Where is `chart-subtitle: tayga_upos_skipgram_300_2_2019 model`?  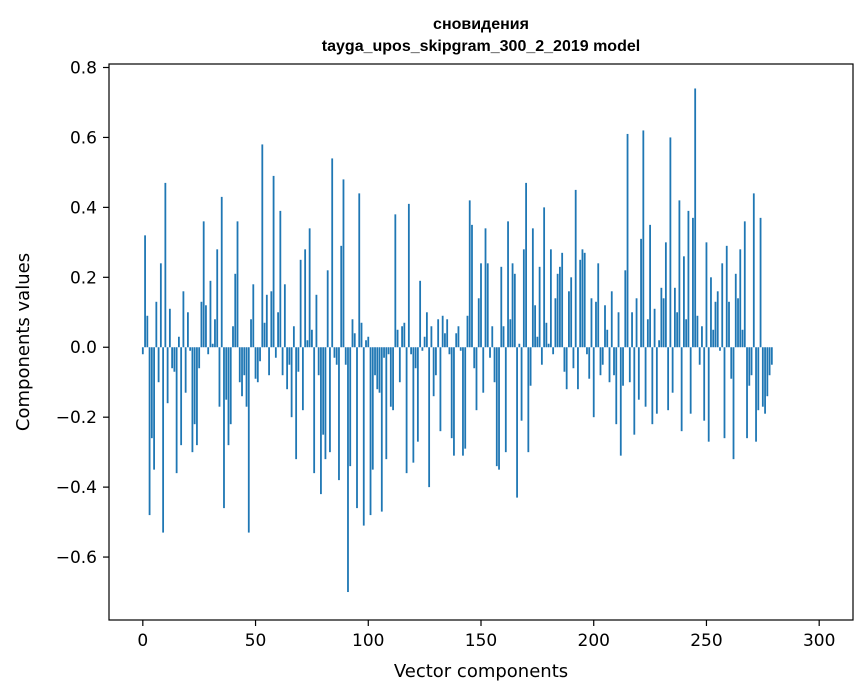 chart-subtitle: tayga_upos_skipgram_300_2_2019 model is located at coordinates (481, 46).